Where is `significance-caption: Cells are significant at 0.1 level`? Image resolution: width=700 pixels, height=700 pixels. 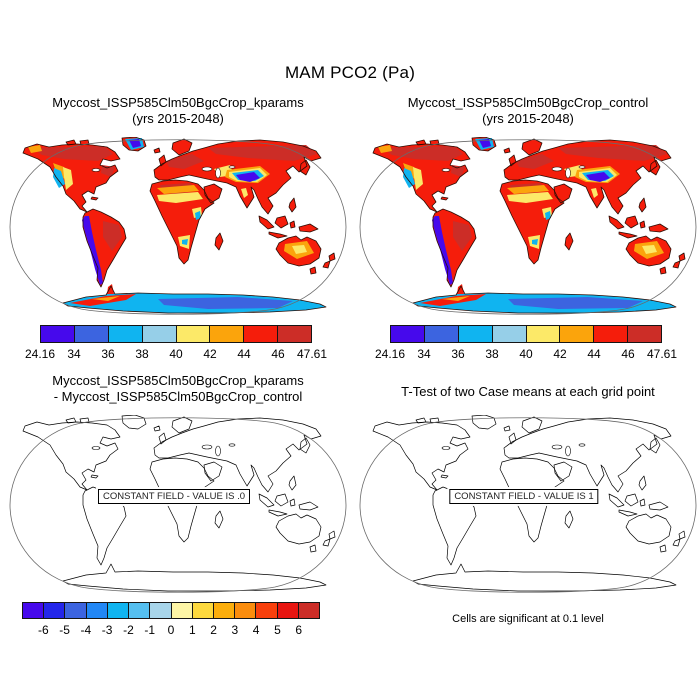
significance-caption: Cells are significant at 0.1 level is located at coordinates (528, 619).